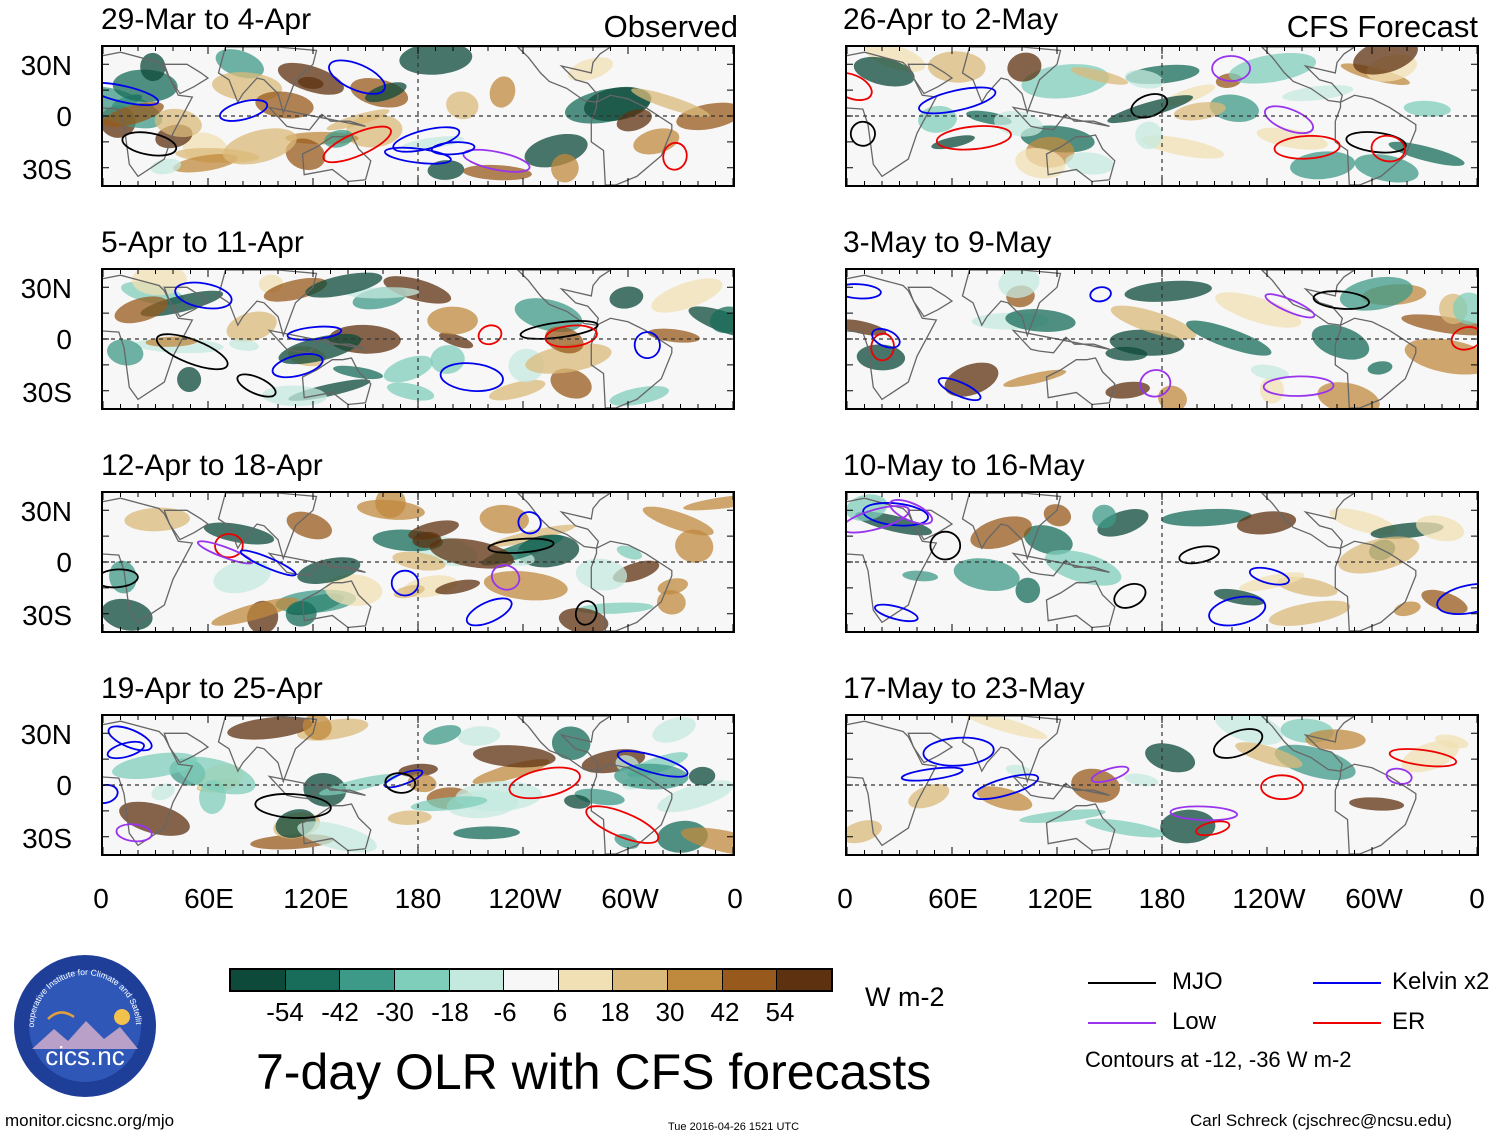 The width and height of the screenshot is (1510, 1138). Describe the element at coordinates (560, 1012) in the screenshot. I see `colorbar-tick-6: 6` at that location.